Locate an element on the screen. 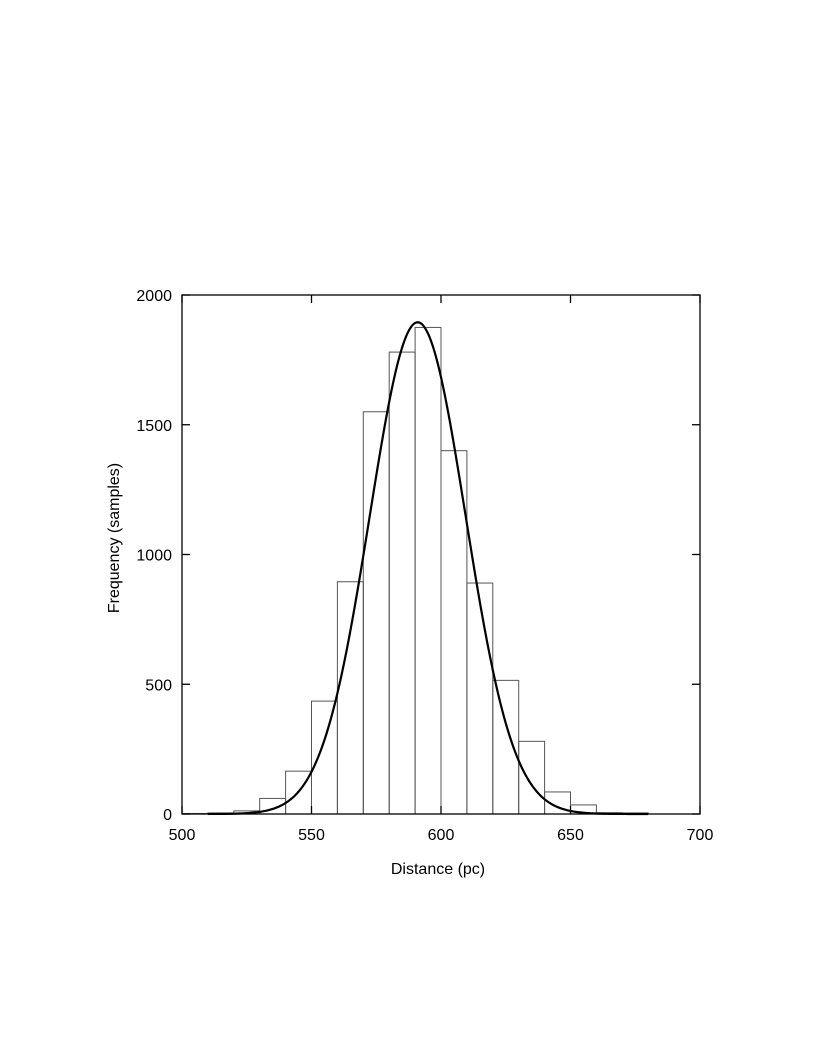 Image resolution: width=830 pixels, height=1063 pixels. x-tick-label: 700 is located at coordinates (700, 835).